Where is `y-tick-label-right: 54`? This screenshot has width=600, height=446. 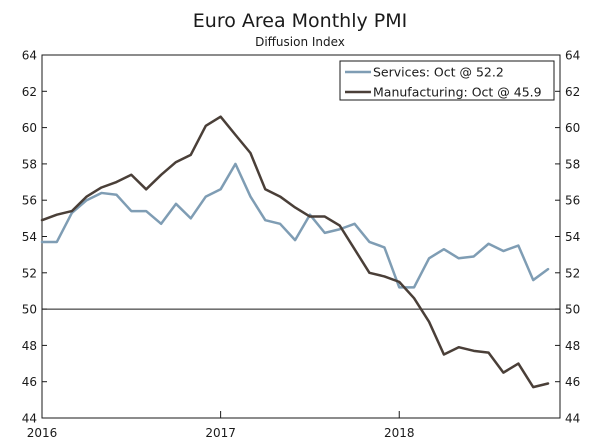
y-tick-label-right: 54 is located at coordinates (572, 237).